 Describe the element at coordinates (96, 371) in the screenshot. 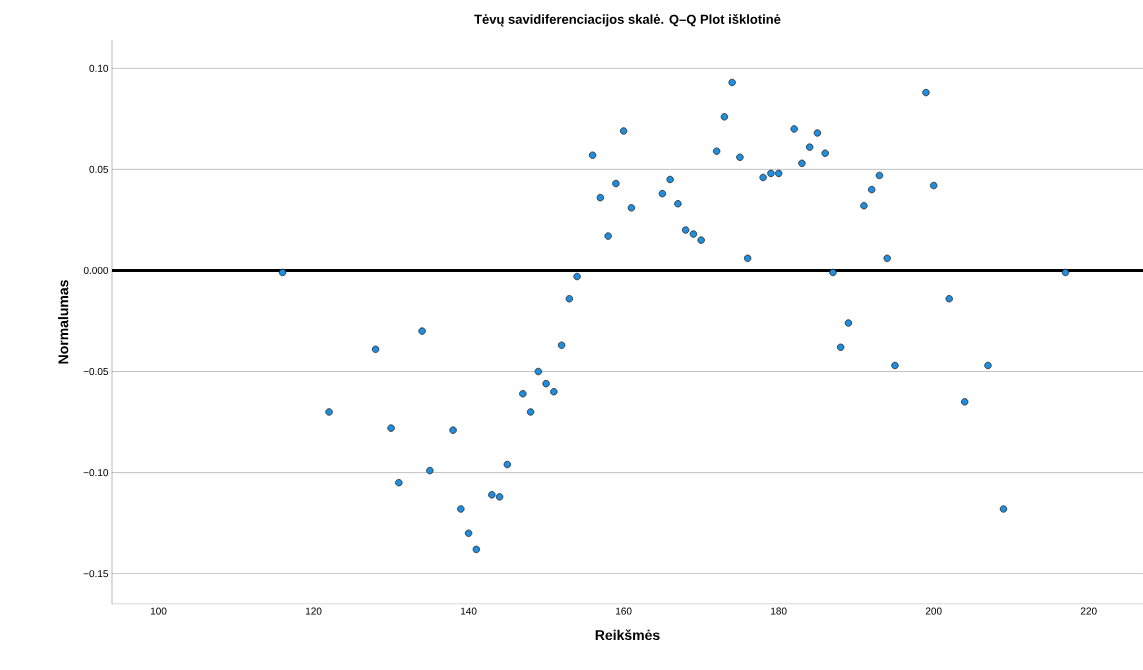

I see `y-tick-label: −0.05` at that location.